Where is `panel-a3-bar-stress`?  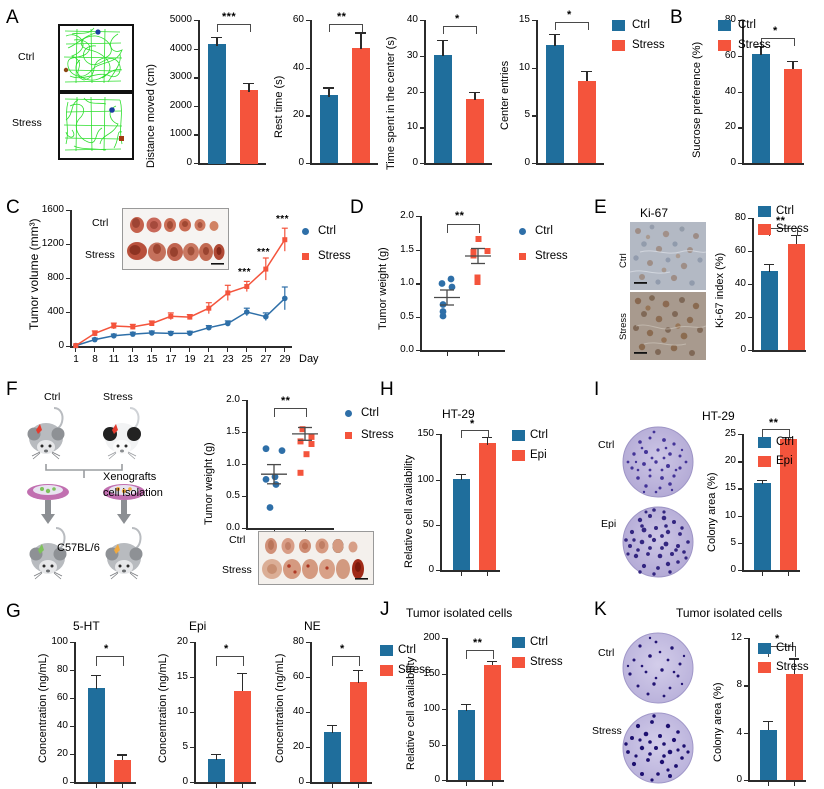 panel-a3-bar-stress is located at coordinates (475, 131).